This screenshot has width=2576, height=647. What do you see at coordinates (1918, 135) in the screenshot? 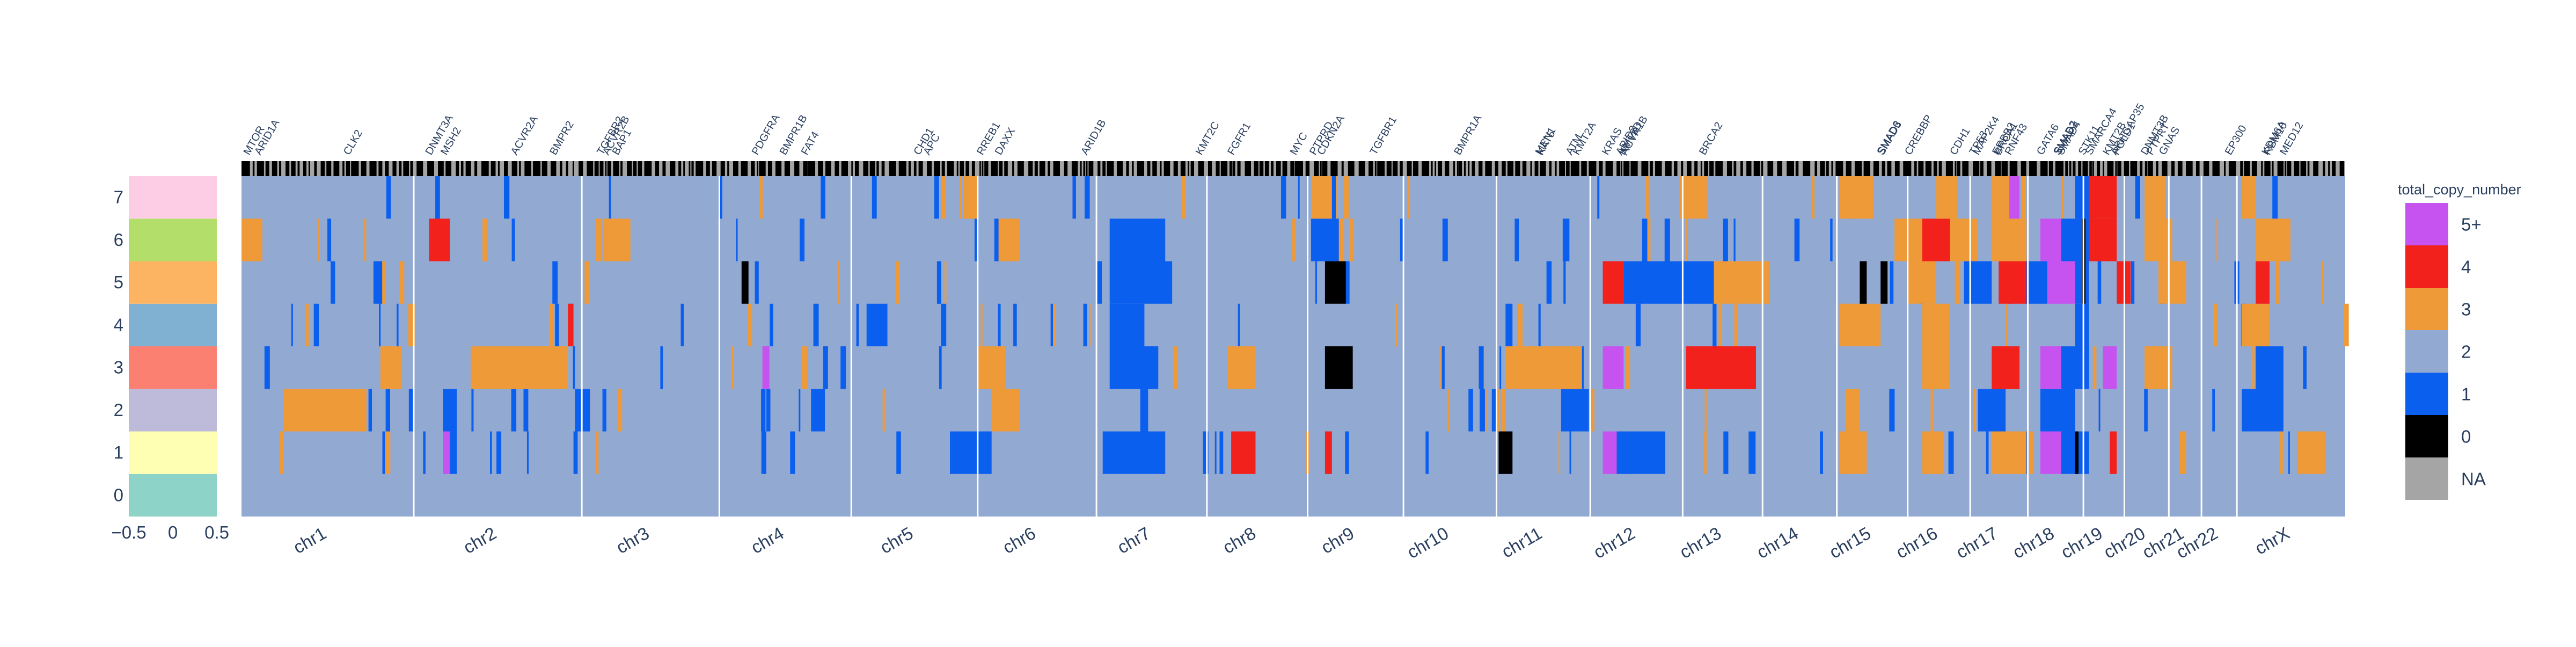
I see `gene-label-crebbp: CREBBP` at bounding box center [1918, 135].